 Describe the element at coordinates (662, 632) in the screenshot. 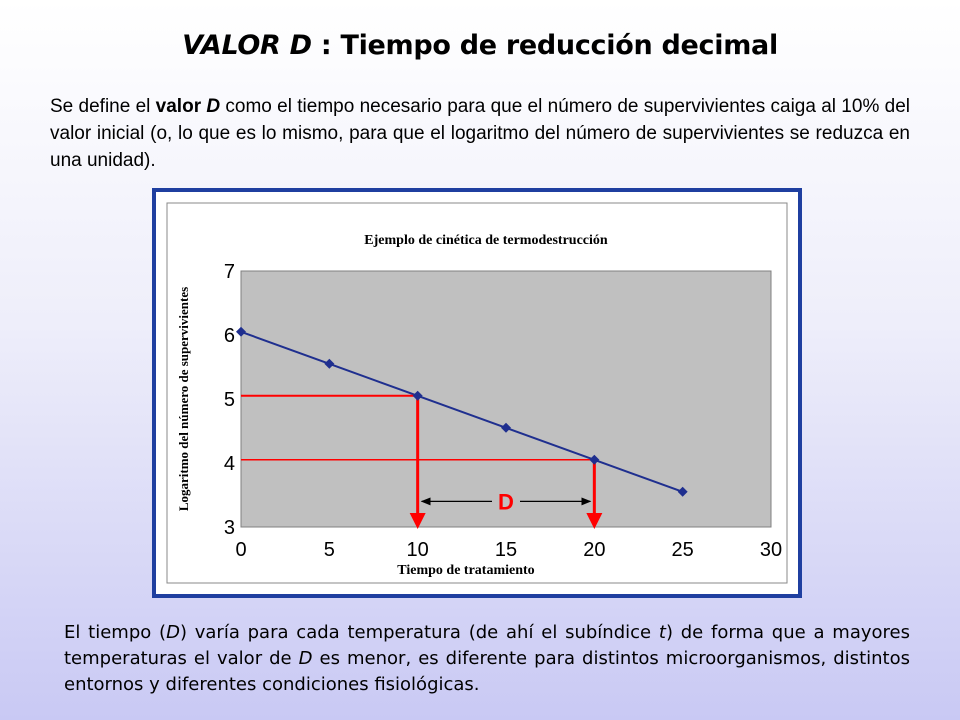

I see `outro-italic-t: t` at that location.